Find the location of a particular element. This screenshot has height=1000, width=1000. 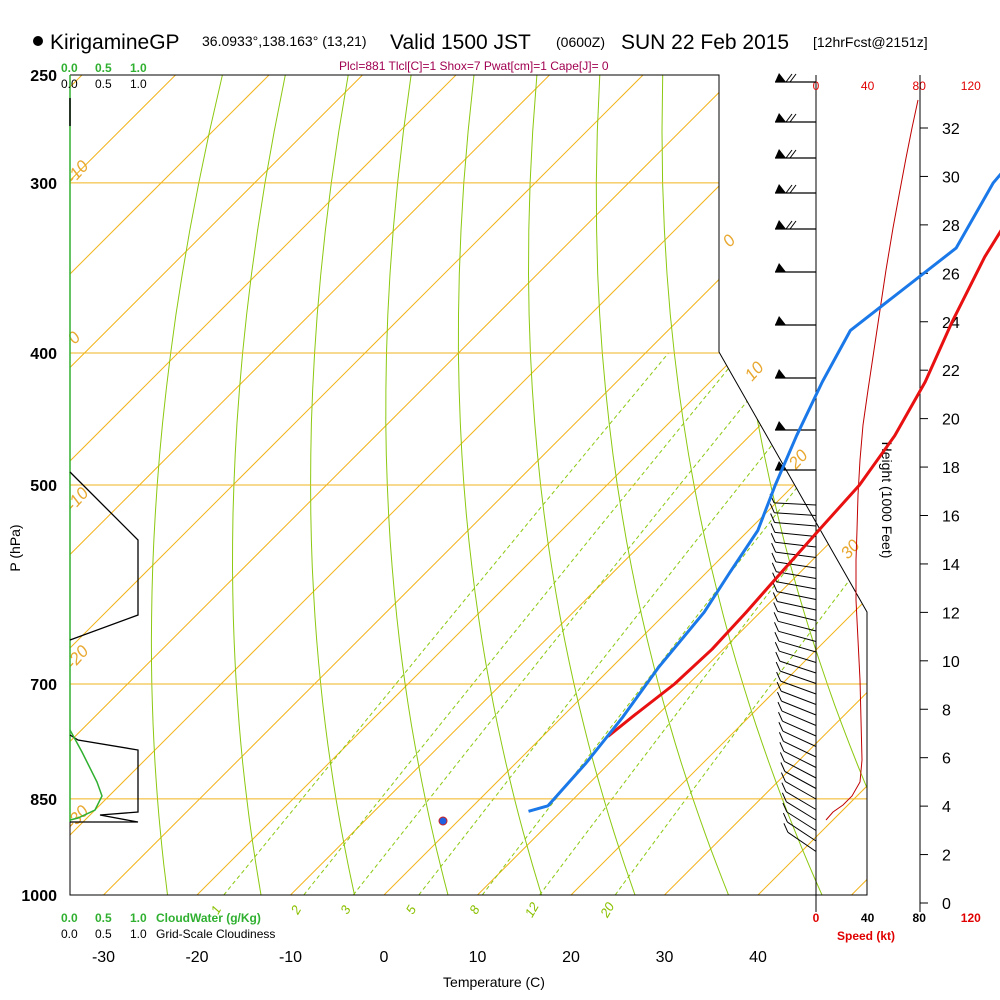

top-cloudwater-tick: 1.0 is located at coordinates (138, 68).